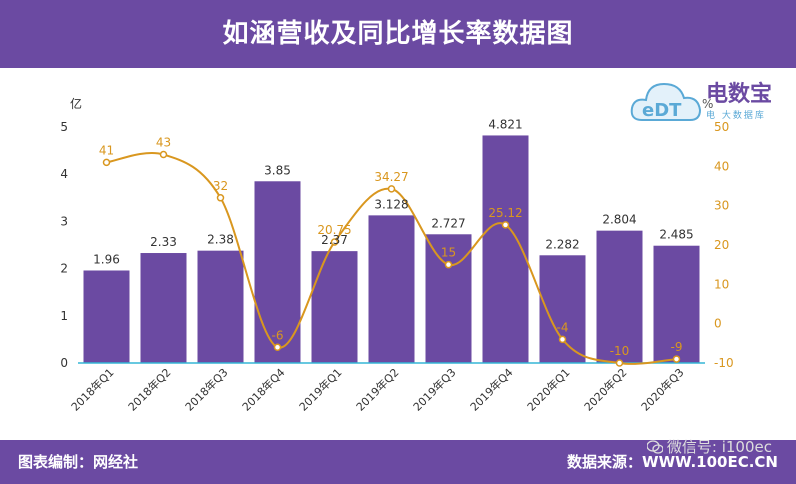  What do you see at coordinates (491, 389) in the screenshot?
I see `category-tick-label: 2019年Q4` at bounding box center [491, 389].